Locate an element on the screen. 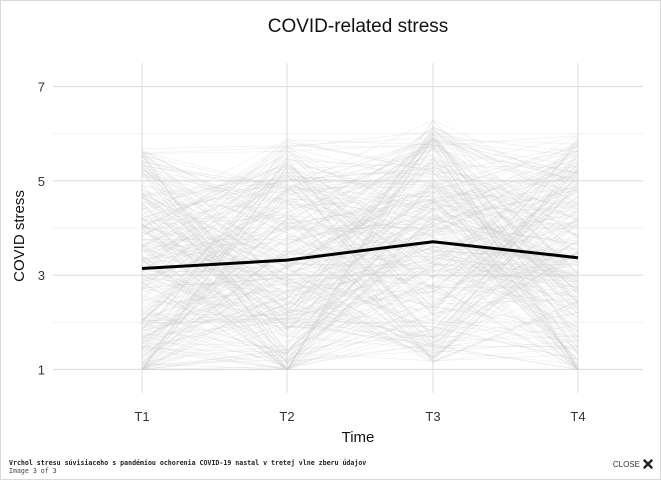  x-tick-label: T3 is located at coordinates (432, 416).